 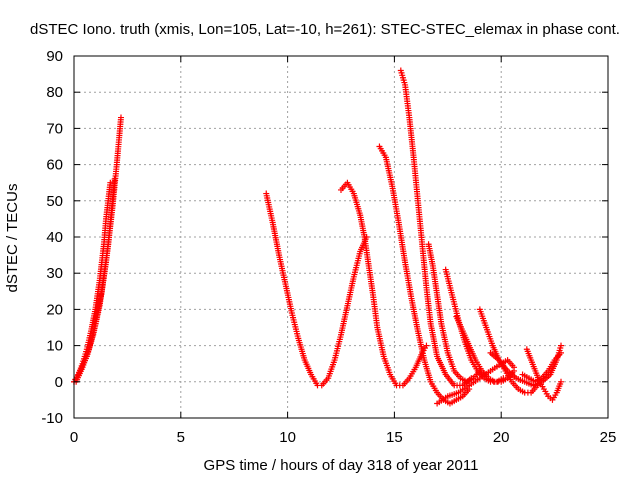 What do you see at coordinates (54, 273) in the screenshot?
I see `y-tick-label: 30` at bounding box center [54, 273].